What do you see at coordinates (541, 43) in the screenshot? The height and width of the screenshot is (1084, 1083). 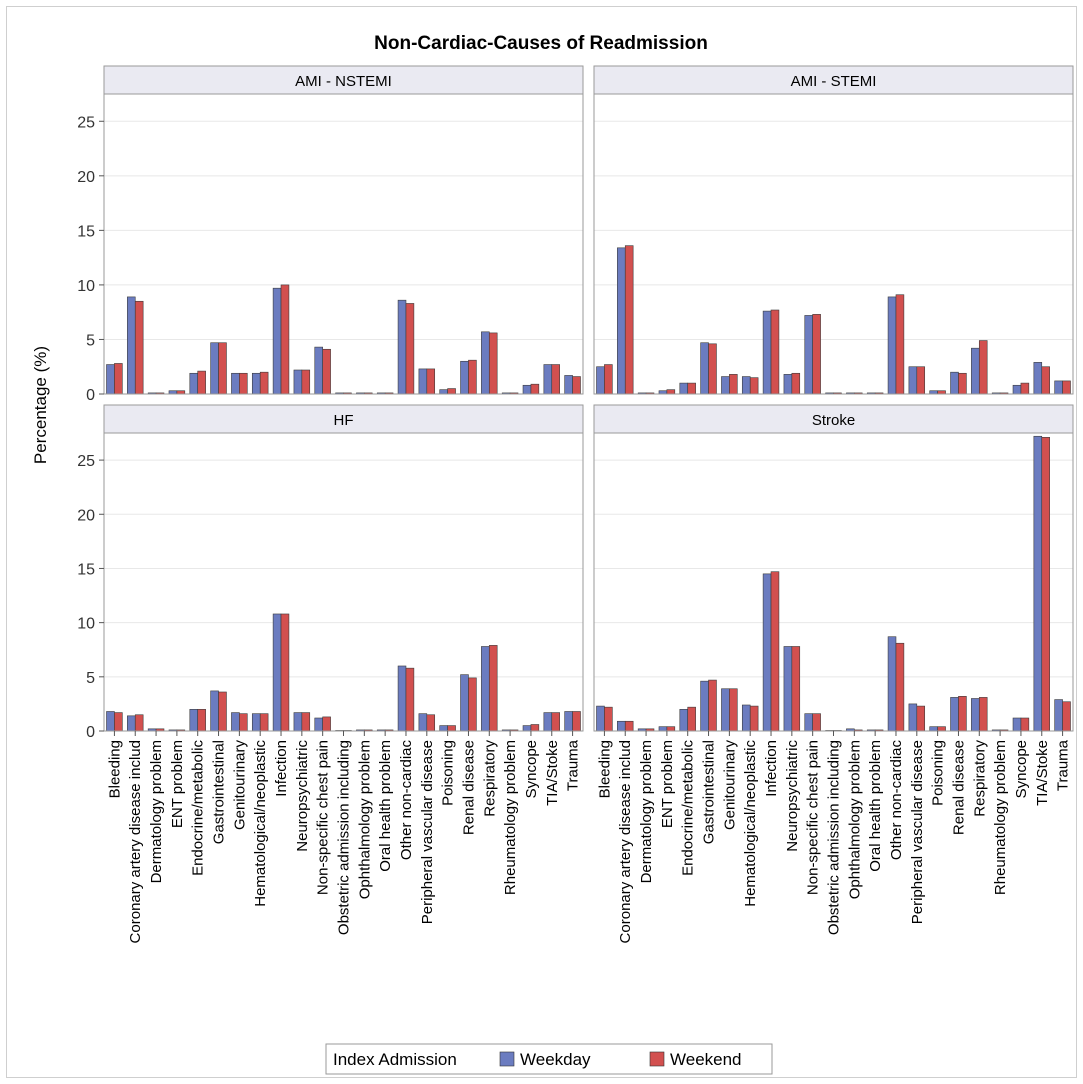 I see `chart-title: Non-Cardiac-Causes of Readmission` at bounding box center [541, 43].